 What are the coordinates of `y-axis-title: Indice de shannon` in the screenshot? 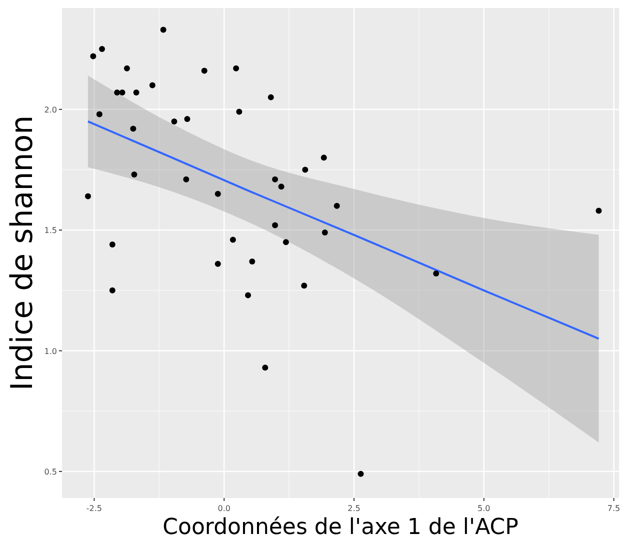 It's located at (22, 253).